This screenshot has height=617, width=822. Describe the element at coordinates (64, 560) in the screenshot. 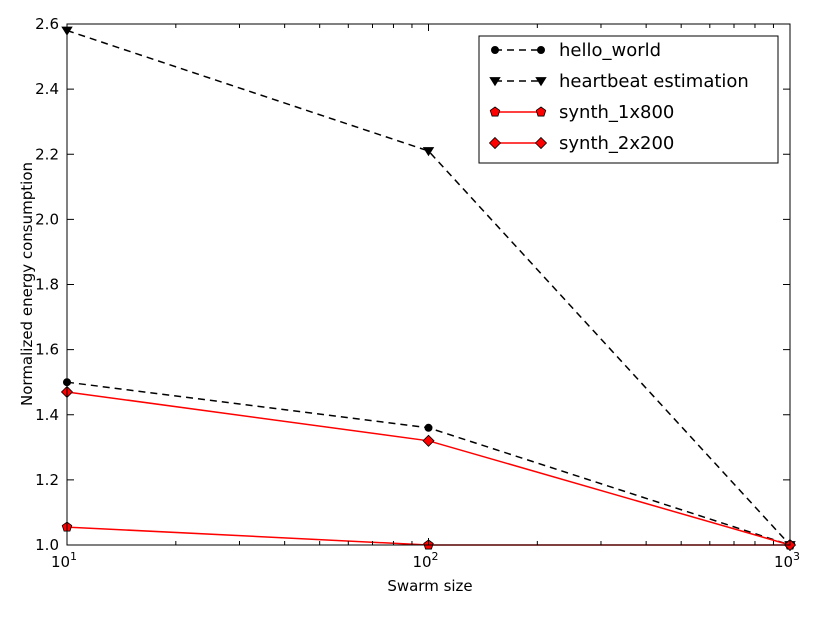

I see `x-tick-label-0: 10¹` at that location.